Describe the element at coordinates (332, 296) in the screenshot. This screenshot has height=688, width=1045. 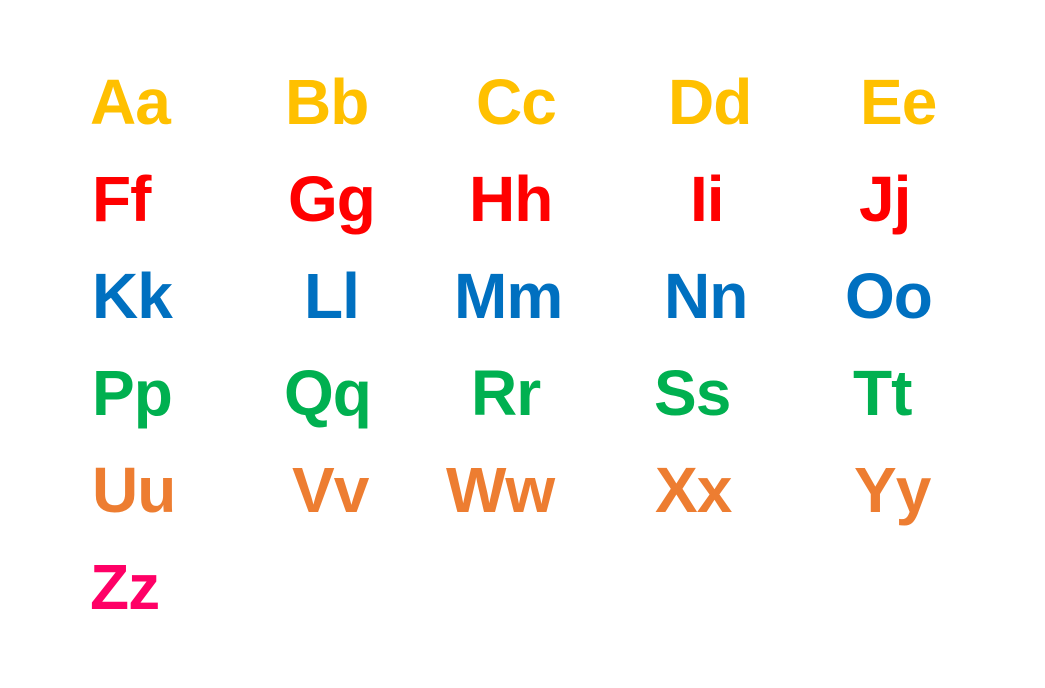
I see `letter-ll: Ll` at that location.